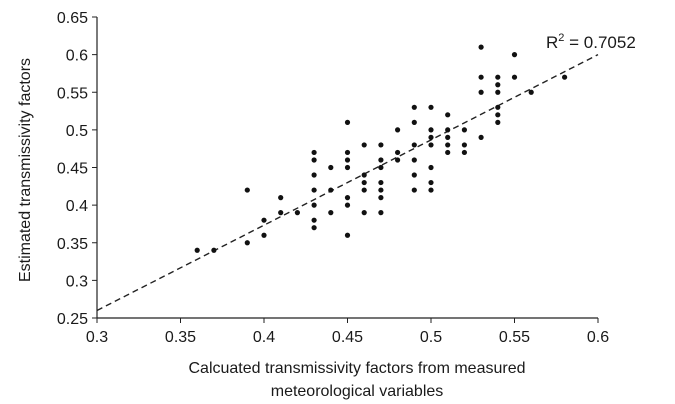  I want to click on r-squared-annotation: R2 = 0.7052, so click(591, 42).